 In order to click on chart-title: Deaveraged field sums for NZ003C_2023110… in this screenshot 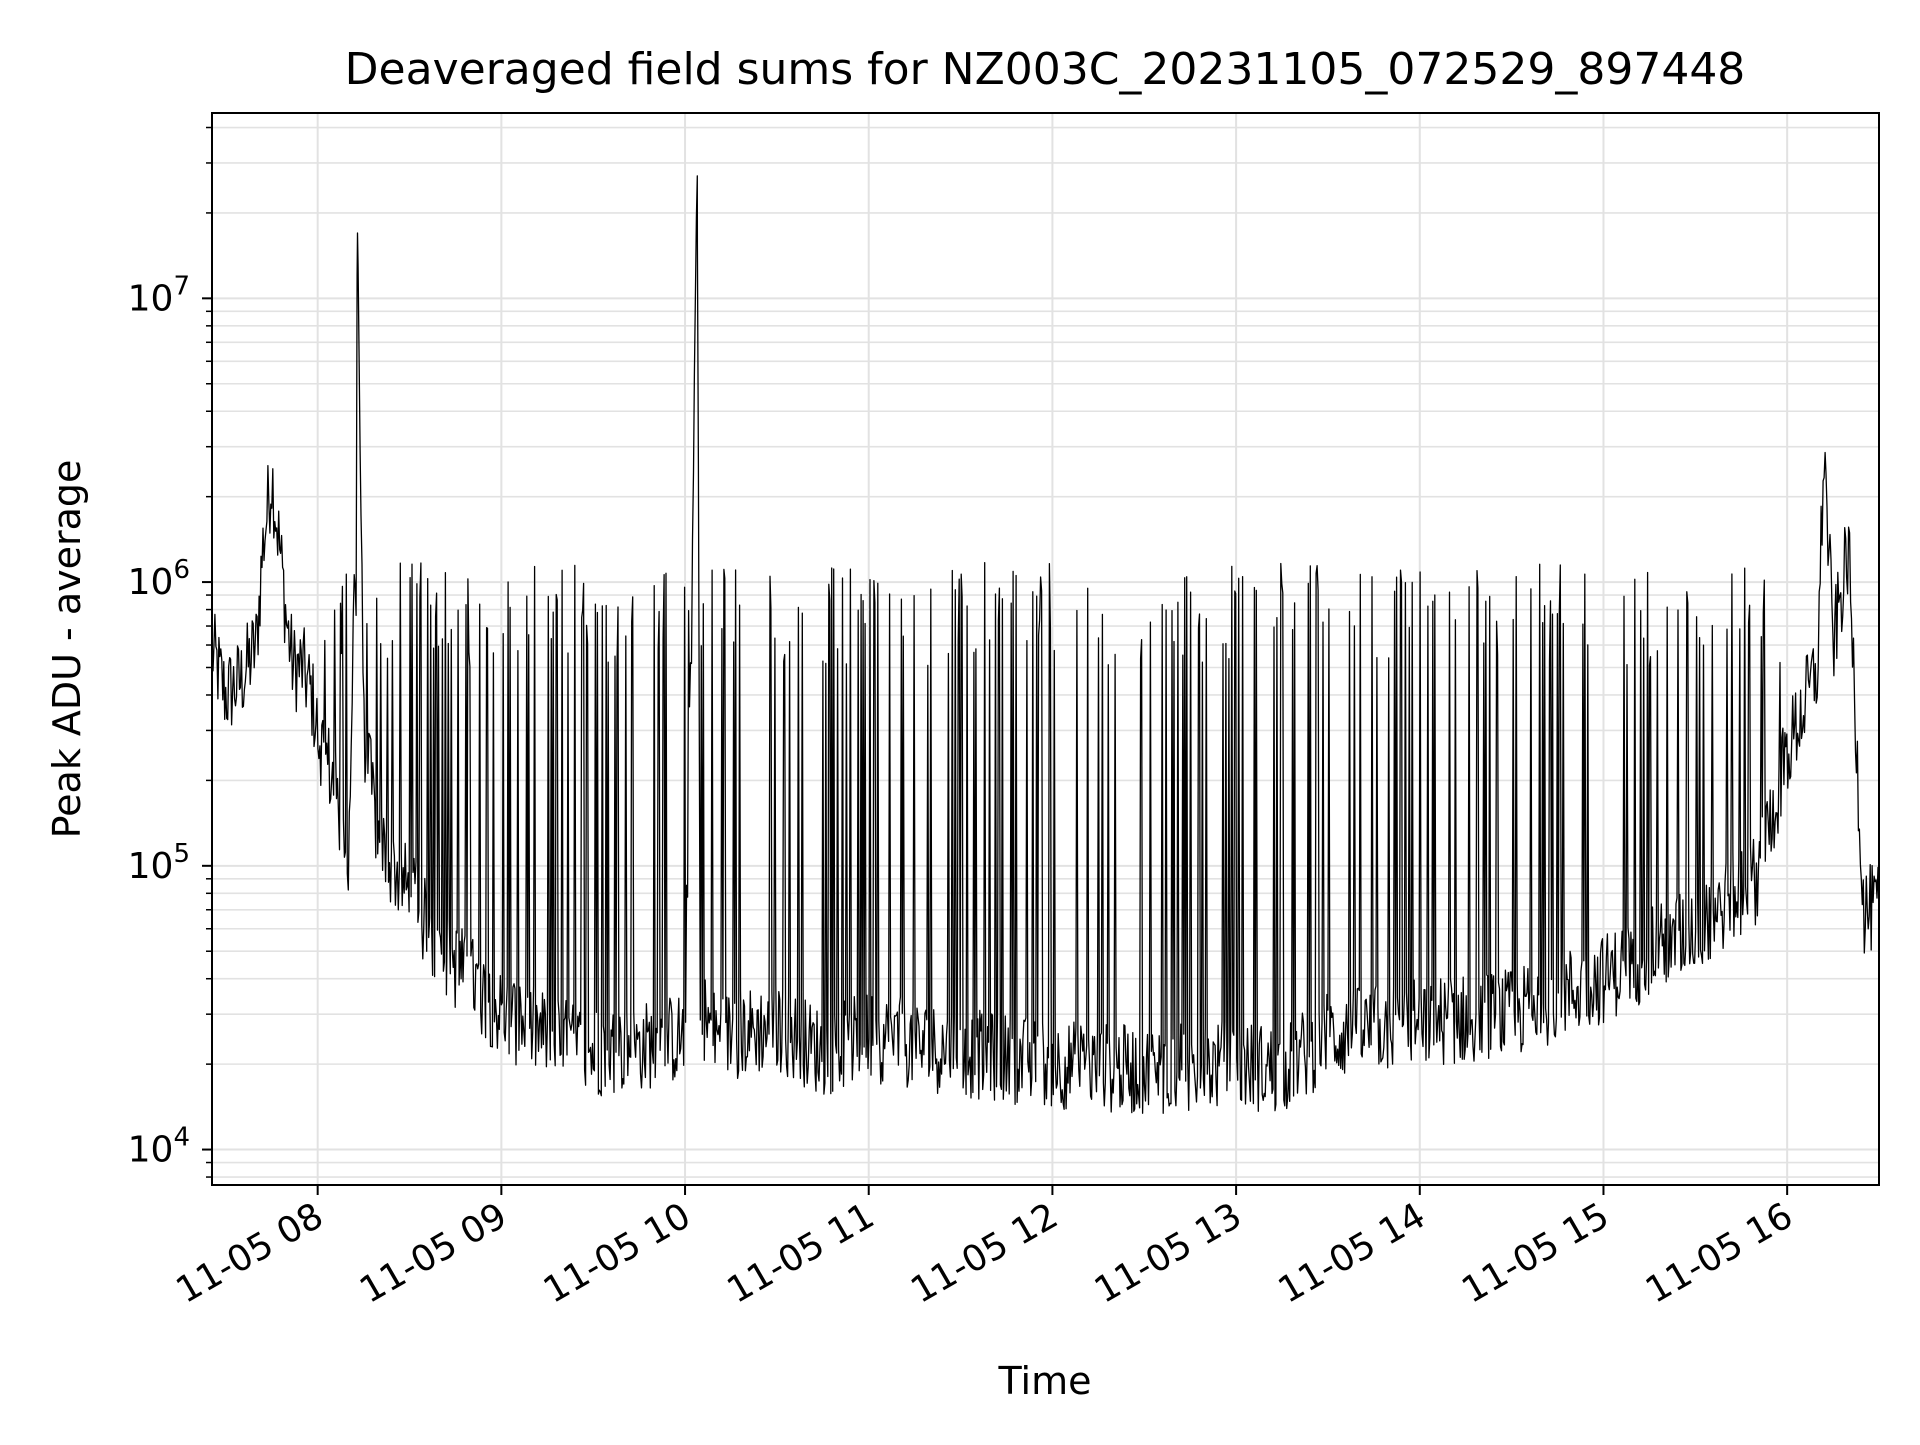, I will do `click(1045, 69)`.